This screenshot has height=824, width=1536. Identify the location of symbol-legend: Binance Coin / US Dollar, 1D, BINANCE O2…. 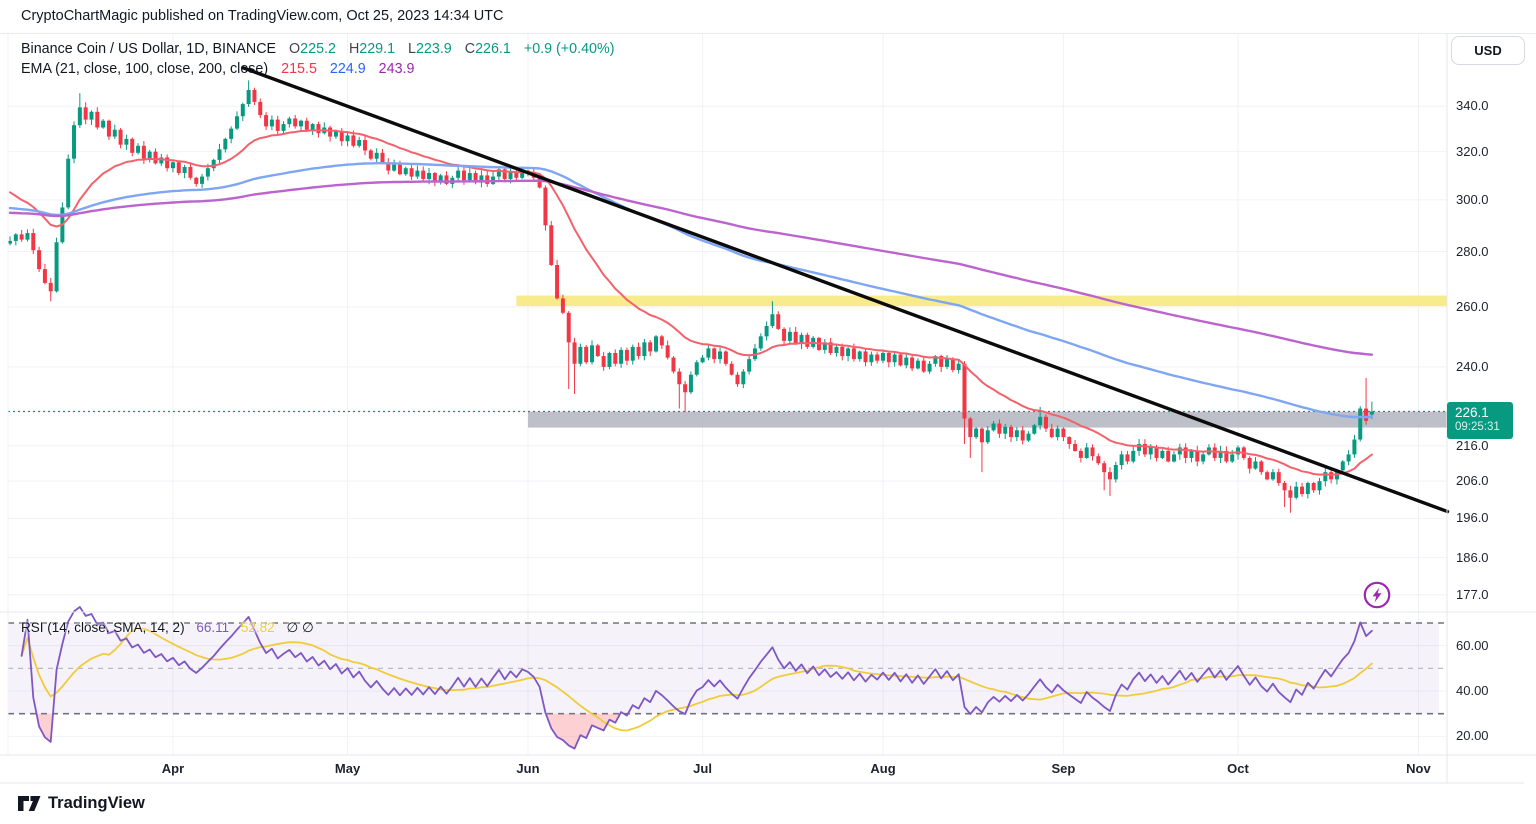
(317, 49).